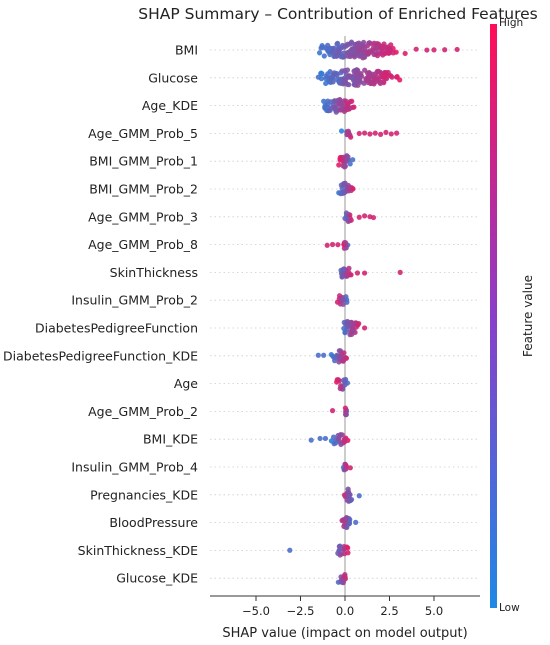  I want to click on x-tick-label: 2.5, so click(389, 611).